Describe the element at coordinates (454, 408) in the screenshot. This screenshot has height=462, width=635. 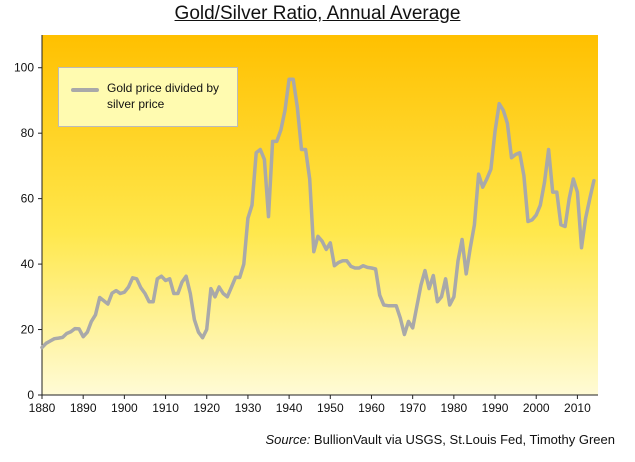
I see `x-tick-label: 1980` at that location.